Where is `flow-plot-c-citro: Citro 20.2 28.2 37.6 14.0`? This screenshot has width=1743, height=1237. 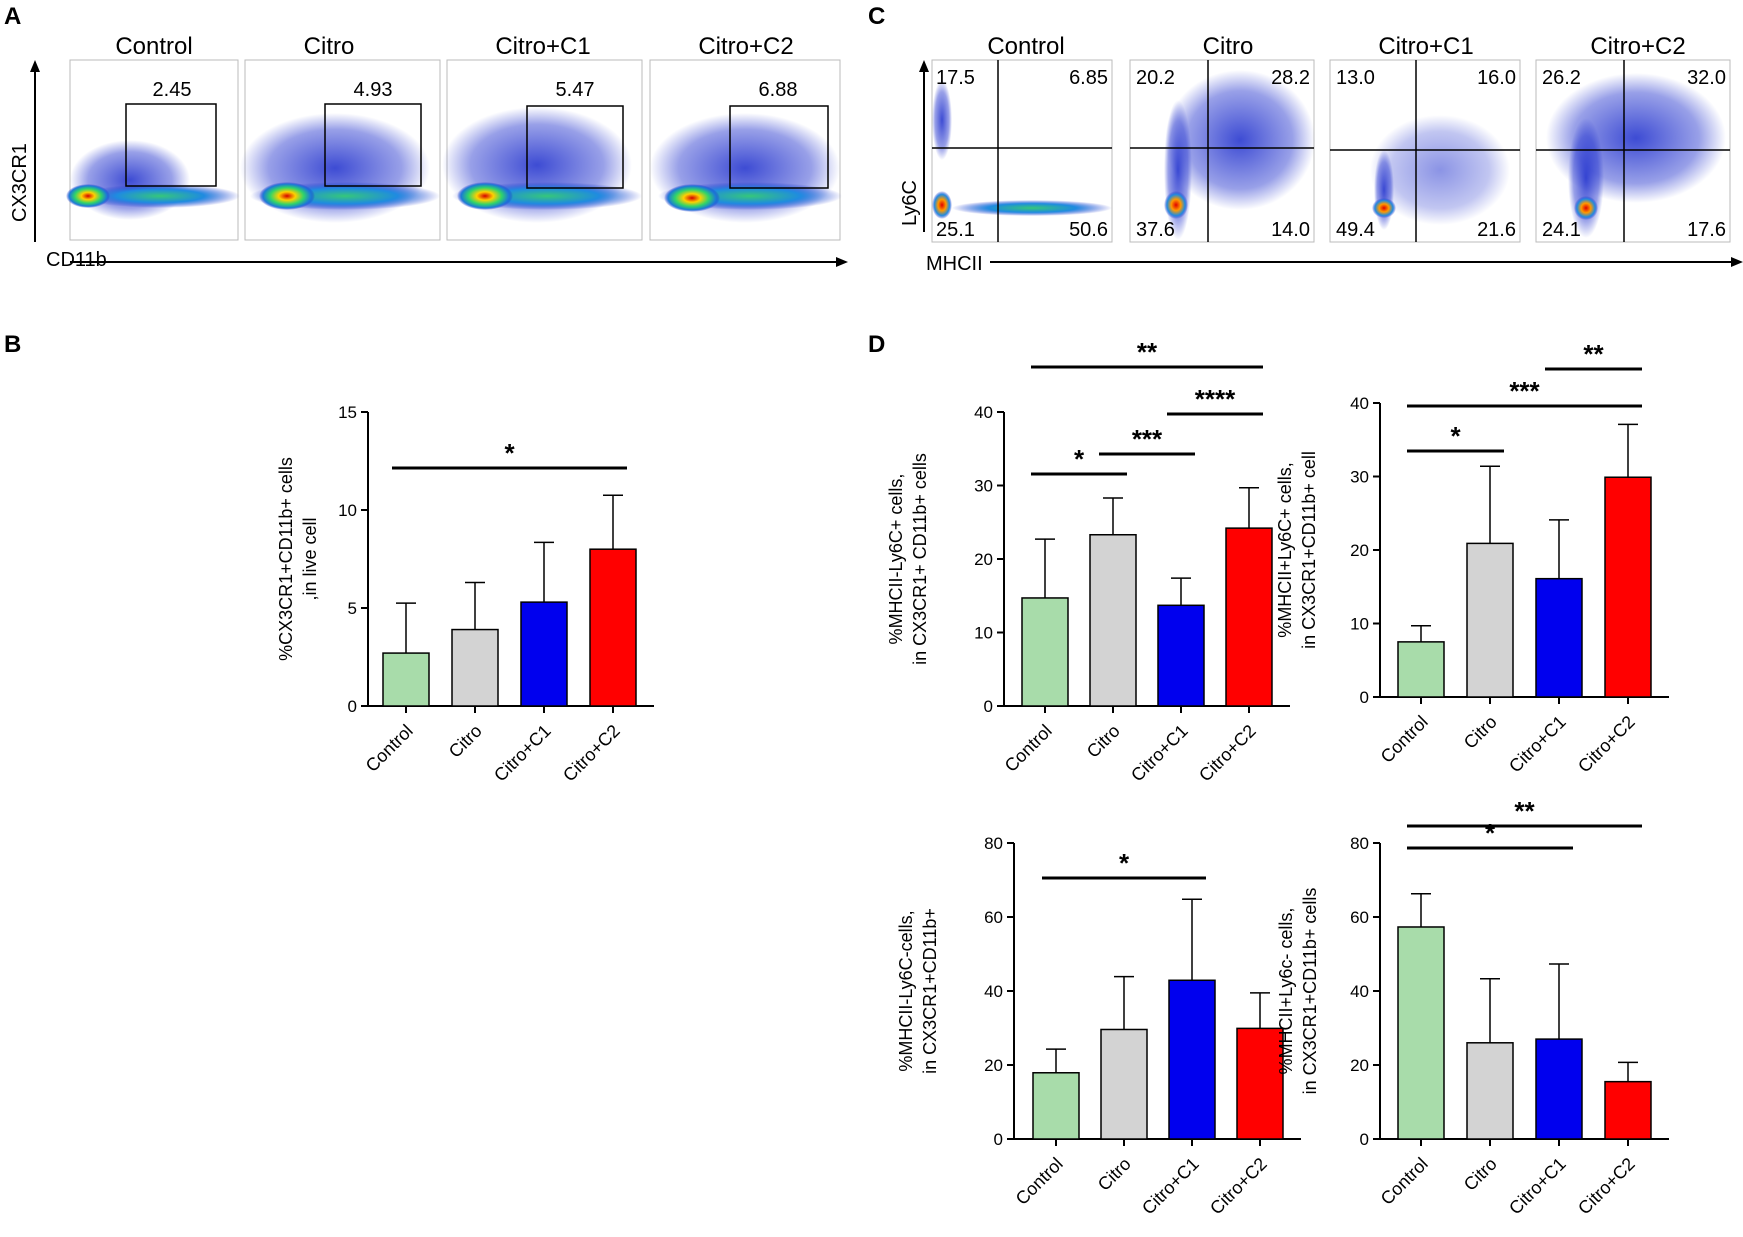
flow-plot-c-citro: Citro 20.2 28.2 37.6 14.0 is located at coordinates (1222, 138).